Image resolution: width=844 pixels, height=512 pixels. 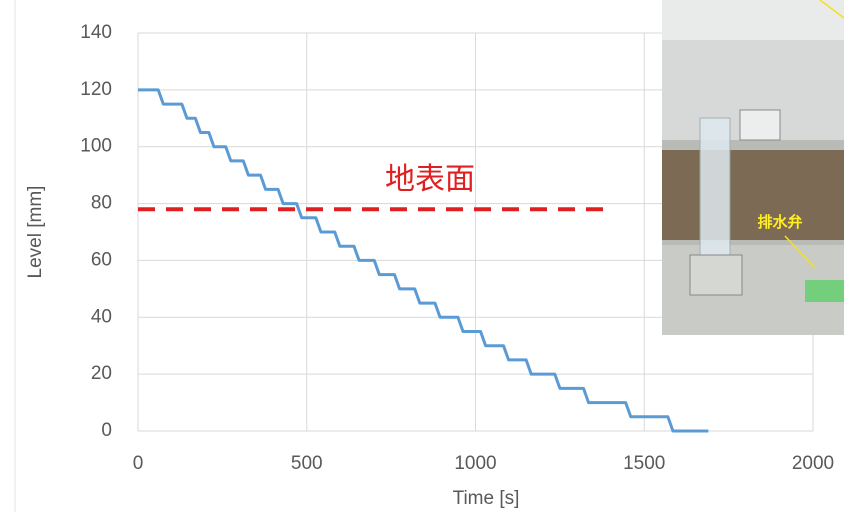 What do you see at coordinates (475, 463) in the screenshot?
I see `x-tick-label: 1000` at bounding box center [475, 463].